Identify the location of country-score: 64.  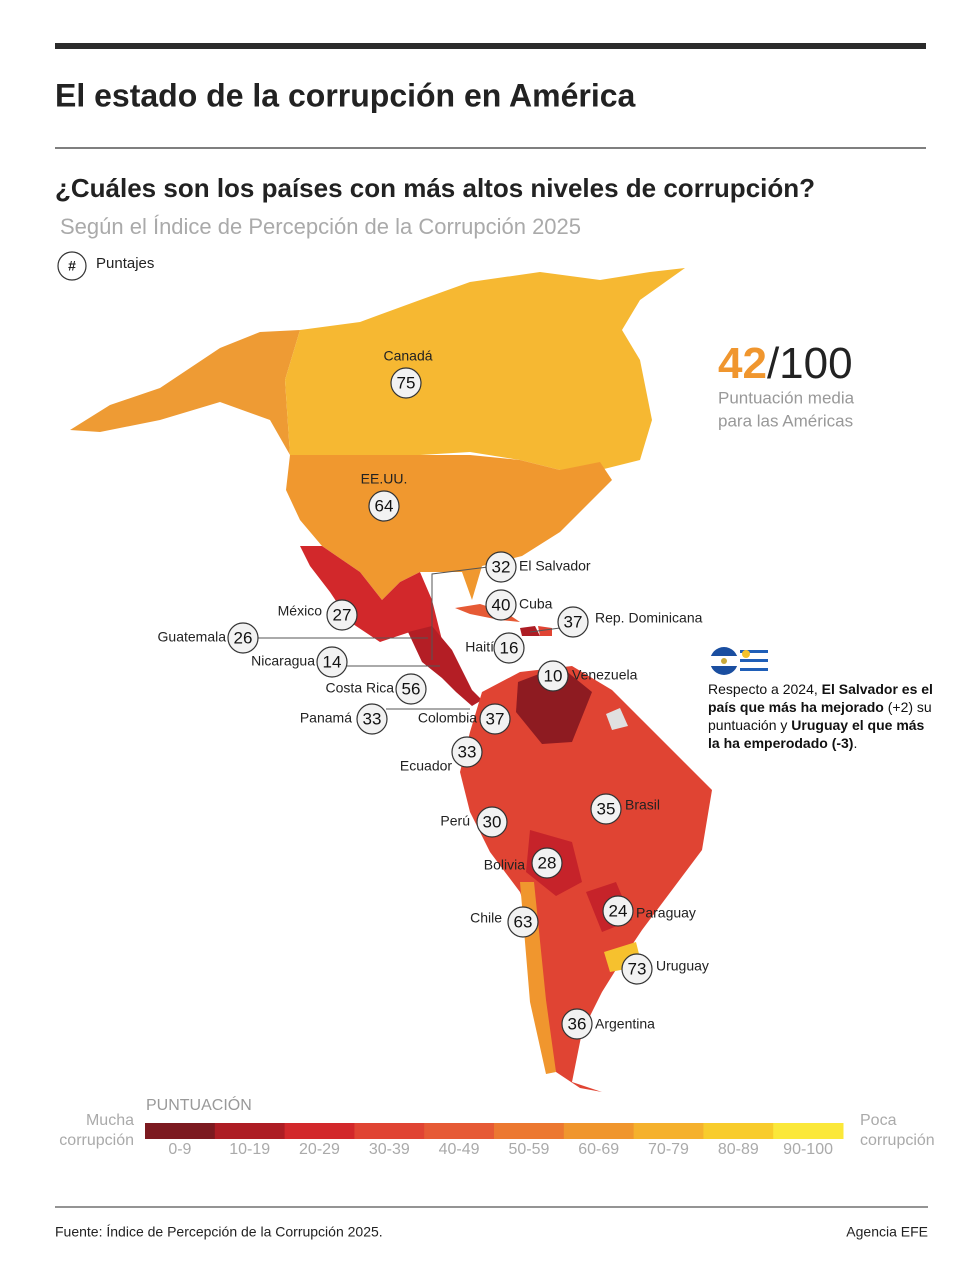
(384, 505).